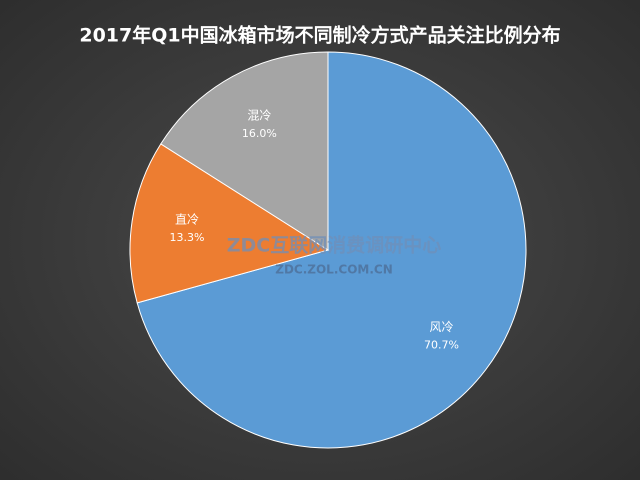 This screenshot has width=640, height=480. Describe the element at coordinates (441, 327) in the screenshot. I see `slice-label: 风冷` at that location.